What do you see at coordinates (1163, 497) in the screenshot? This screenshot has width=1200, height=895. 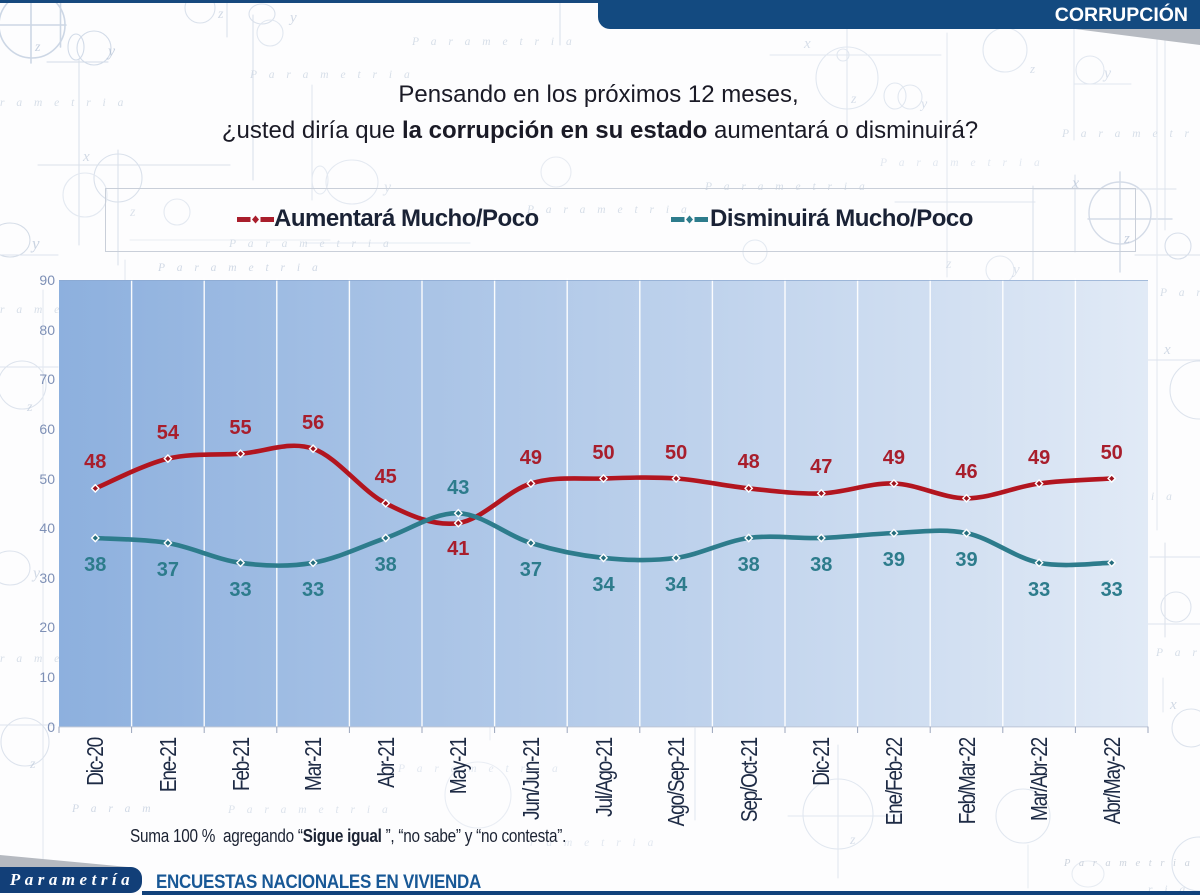 I see `svg-text: i a` at bounding box center [1163, 497].